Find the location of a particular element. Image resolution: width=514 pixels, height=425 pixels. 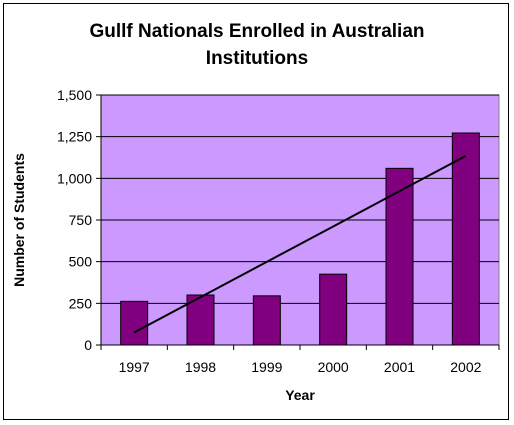

bar-1998 is located at coordinates (200, 320).